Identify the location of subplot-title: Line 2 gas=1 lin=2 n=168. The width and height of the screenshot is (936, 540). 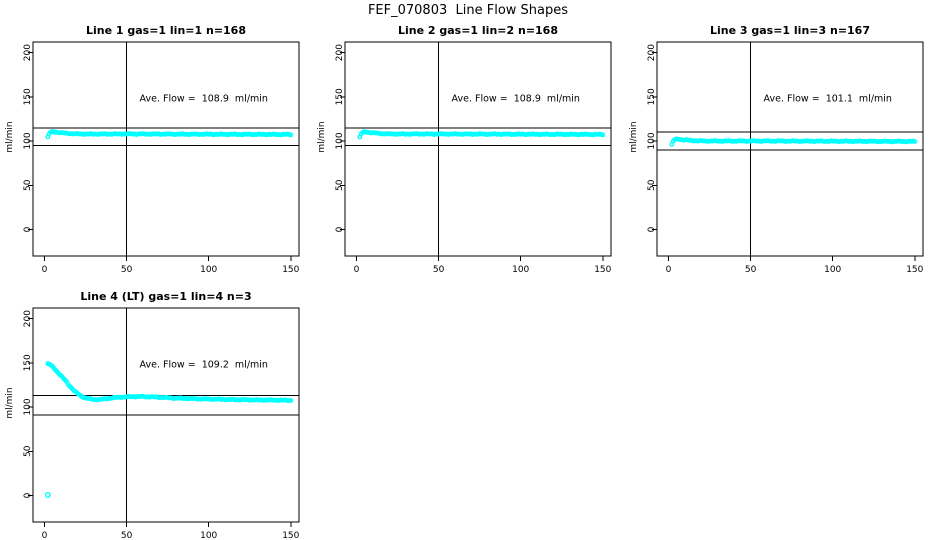
(478, 30).